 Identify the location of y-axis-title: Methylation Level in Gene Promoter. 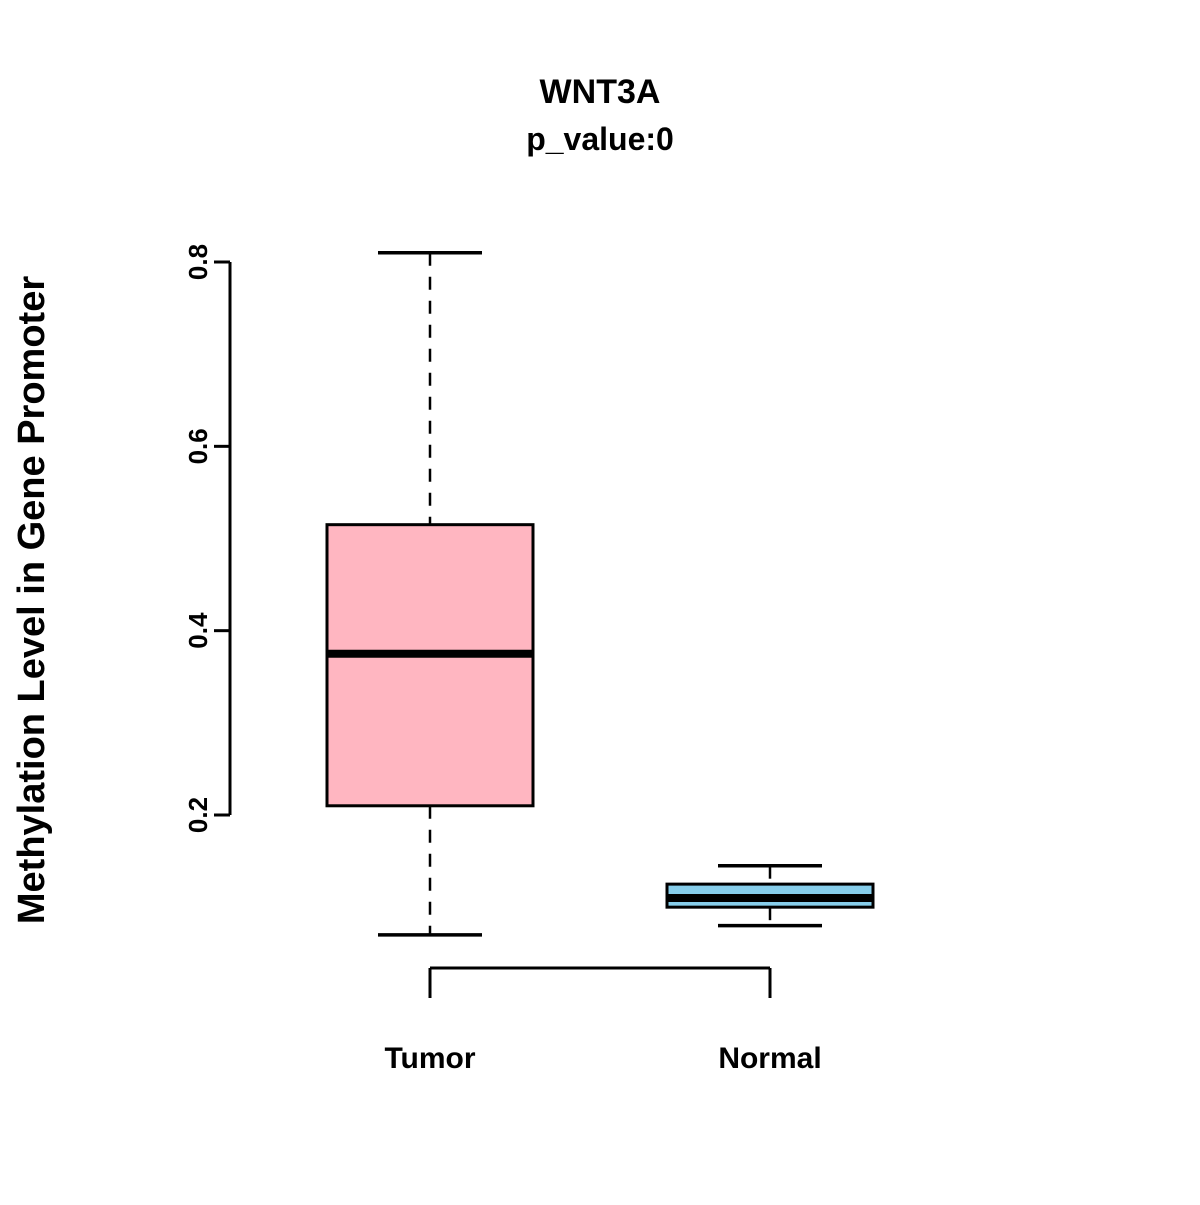
(32, 600).